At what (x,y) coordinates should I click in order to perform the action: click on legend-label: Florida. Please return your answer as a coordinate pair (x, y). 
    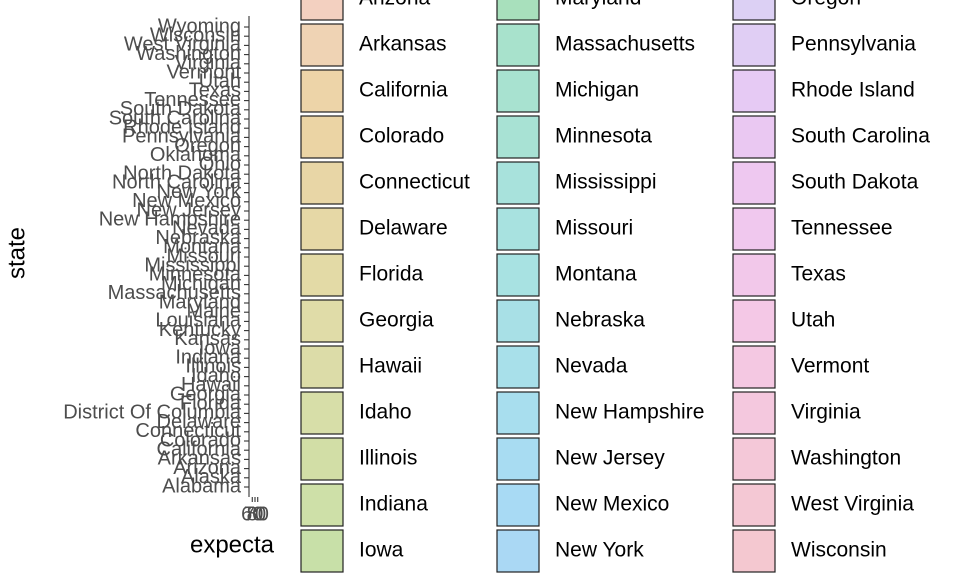
    Looking at the image, I should click on (391, 274).